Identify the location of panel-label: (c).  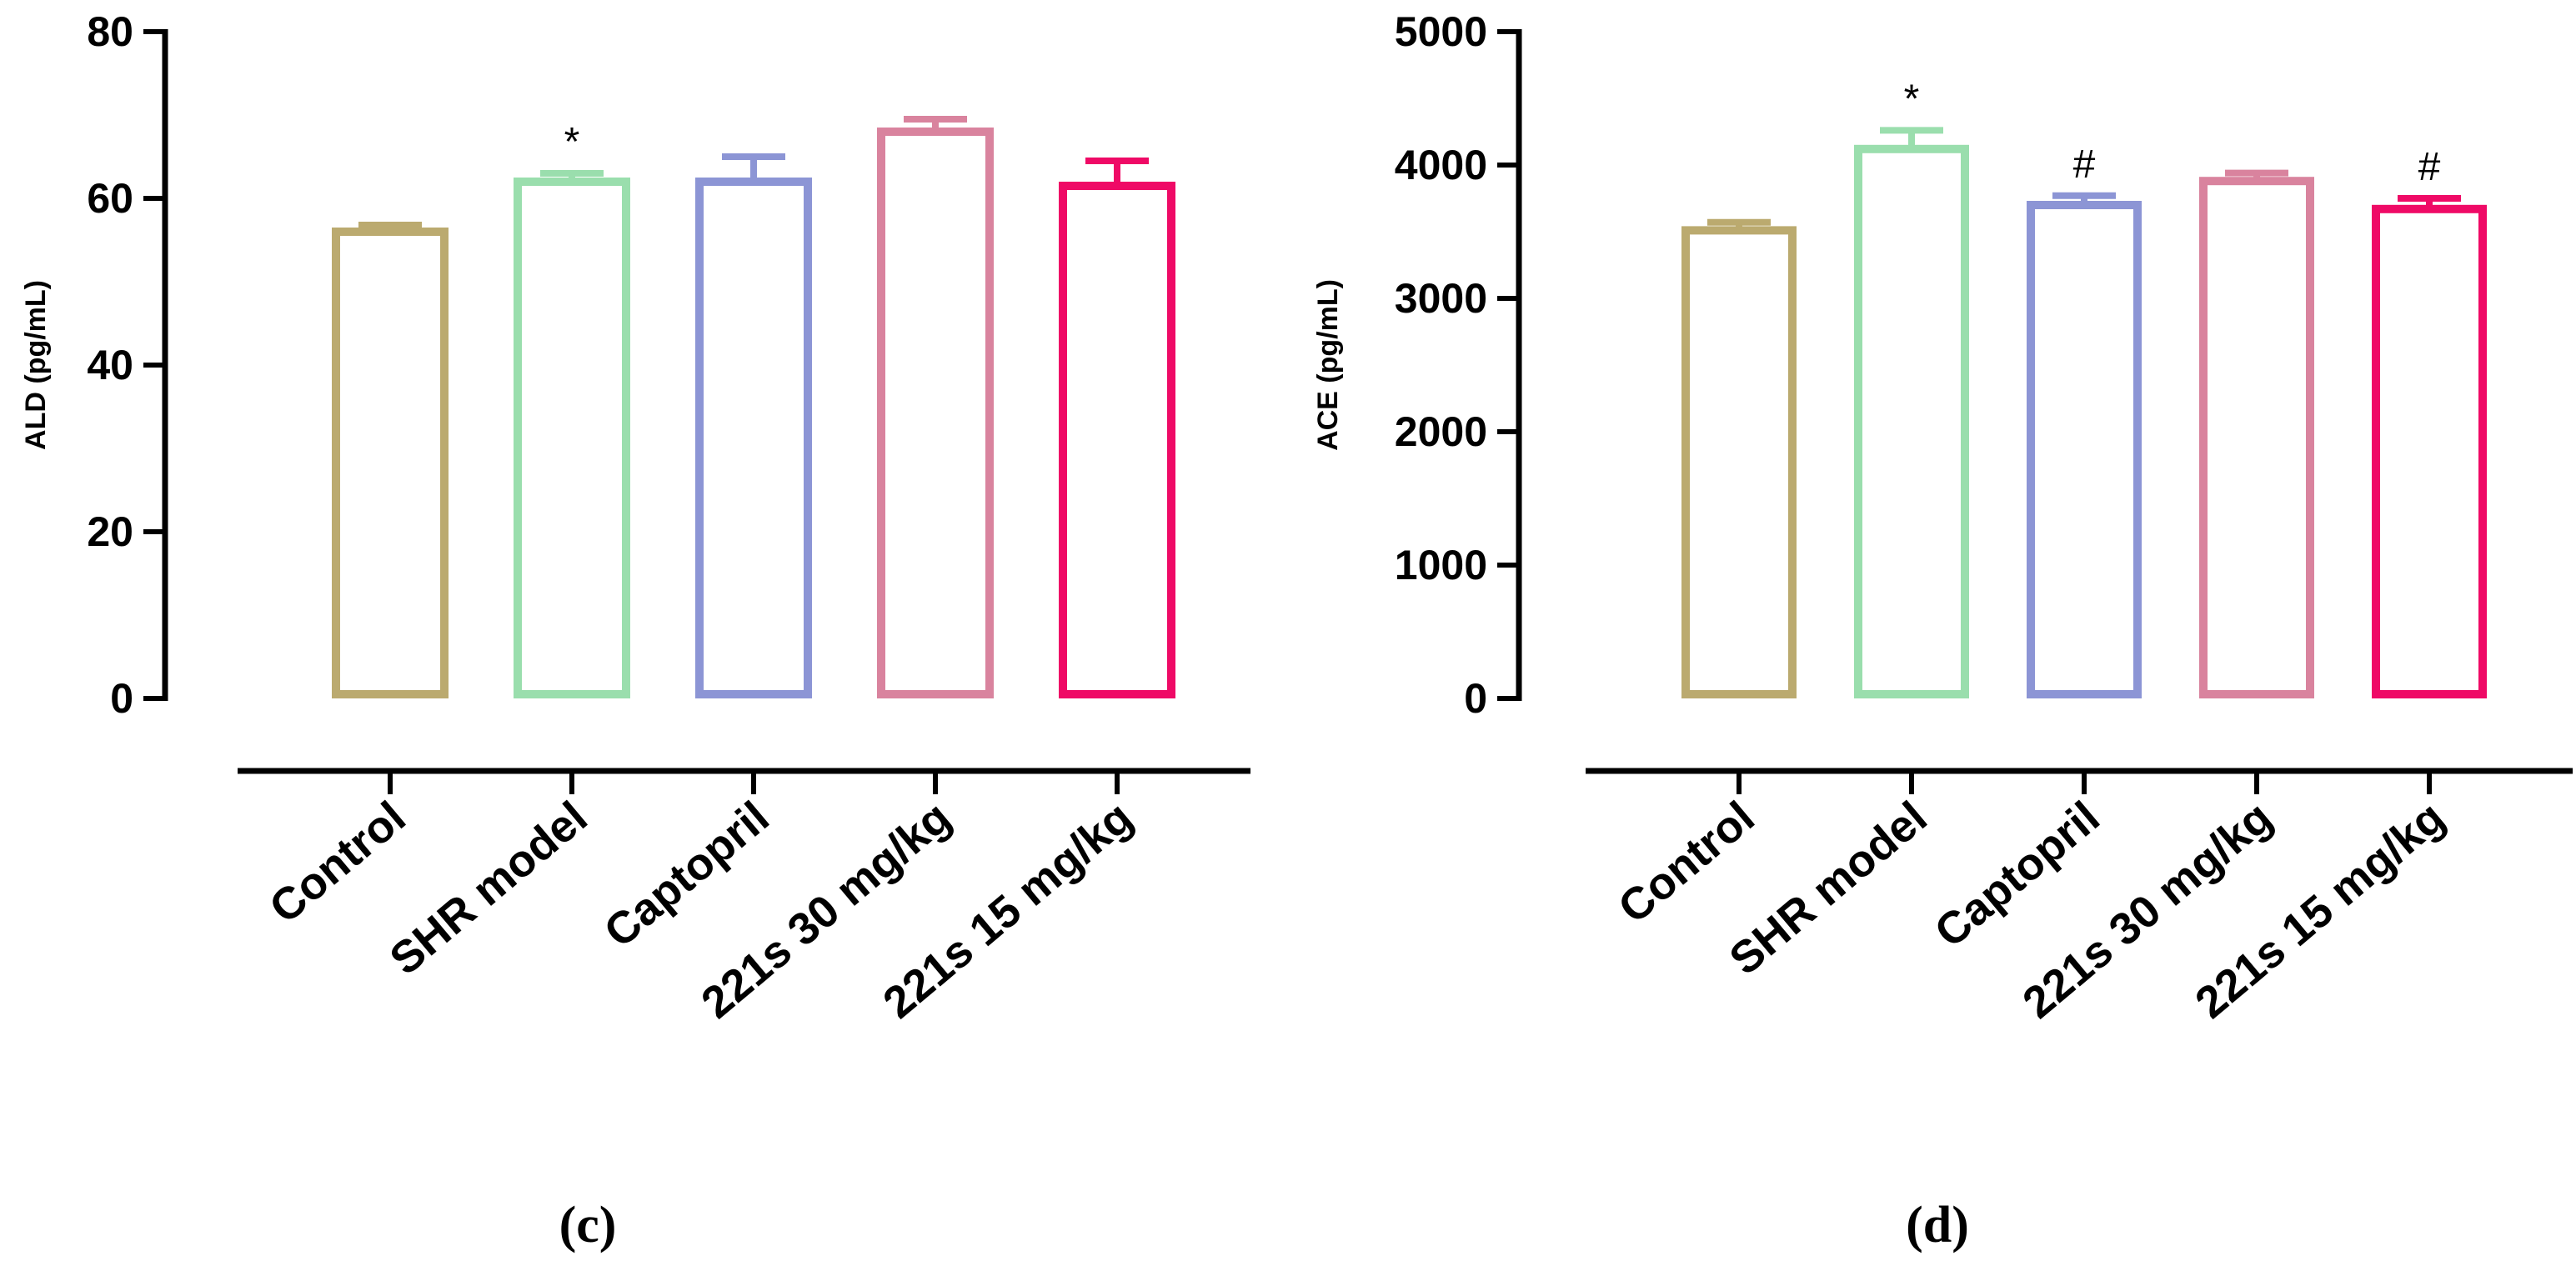
(588, 1225).